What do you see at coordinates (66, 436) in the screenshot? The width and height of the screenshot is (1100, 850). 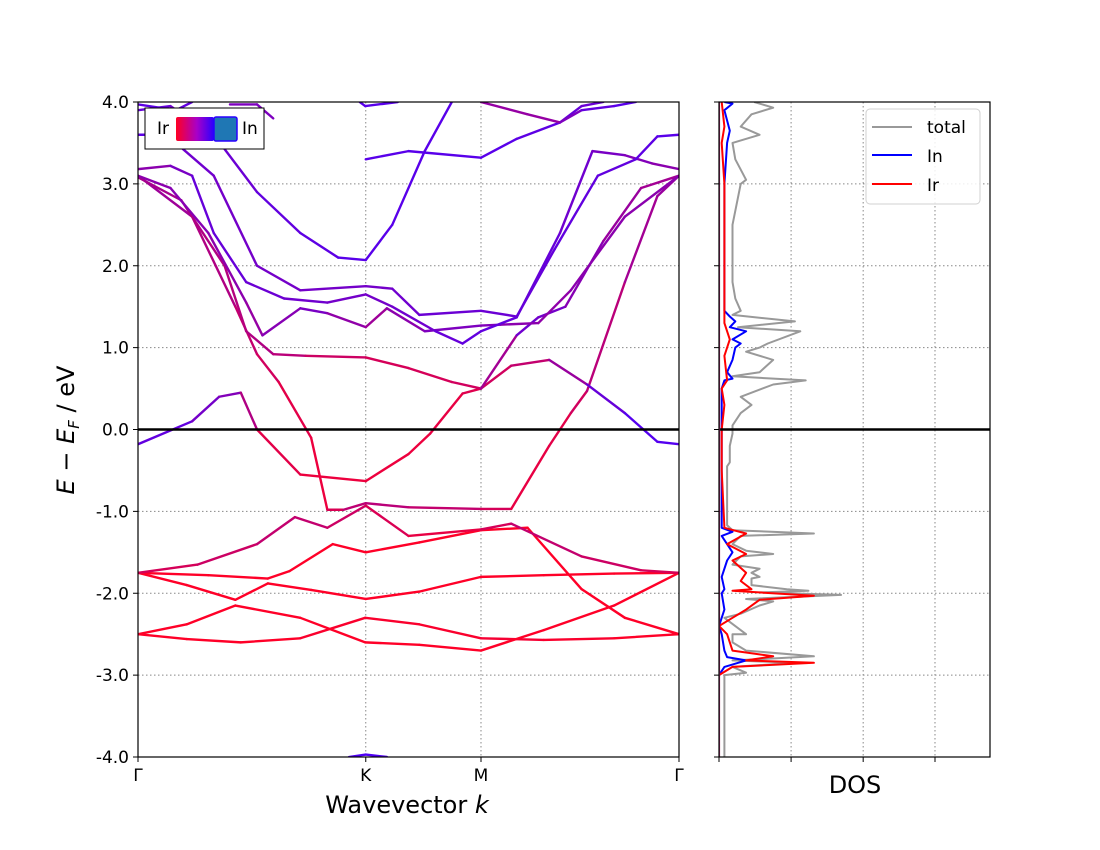 I see `y-title-EF: E` at bounding box center [66, 436].